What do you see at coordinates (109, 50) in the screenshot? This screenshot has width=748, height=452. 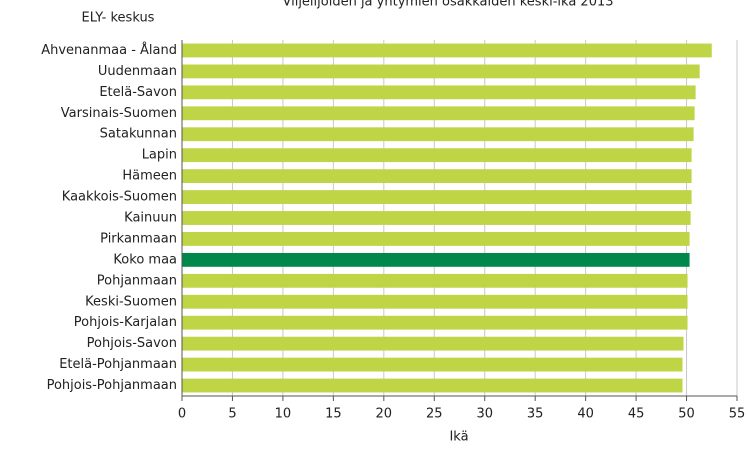 I see `y-tick-label: Ahvenanmaa - Åland` at bounding box center [109, 50].